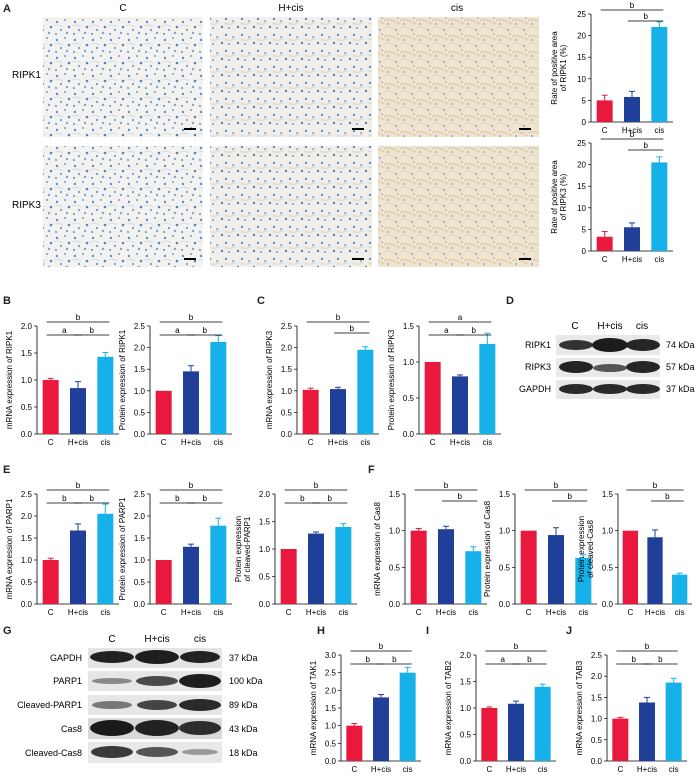  Describe the element at coordinates (563, 67) in the screenshot. I see `y-axis-label: of RIPK1 (%)` at that location.